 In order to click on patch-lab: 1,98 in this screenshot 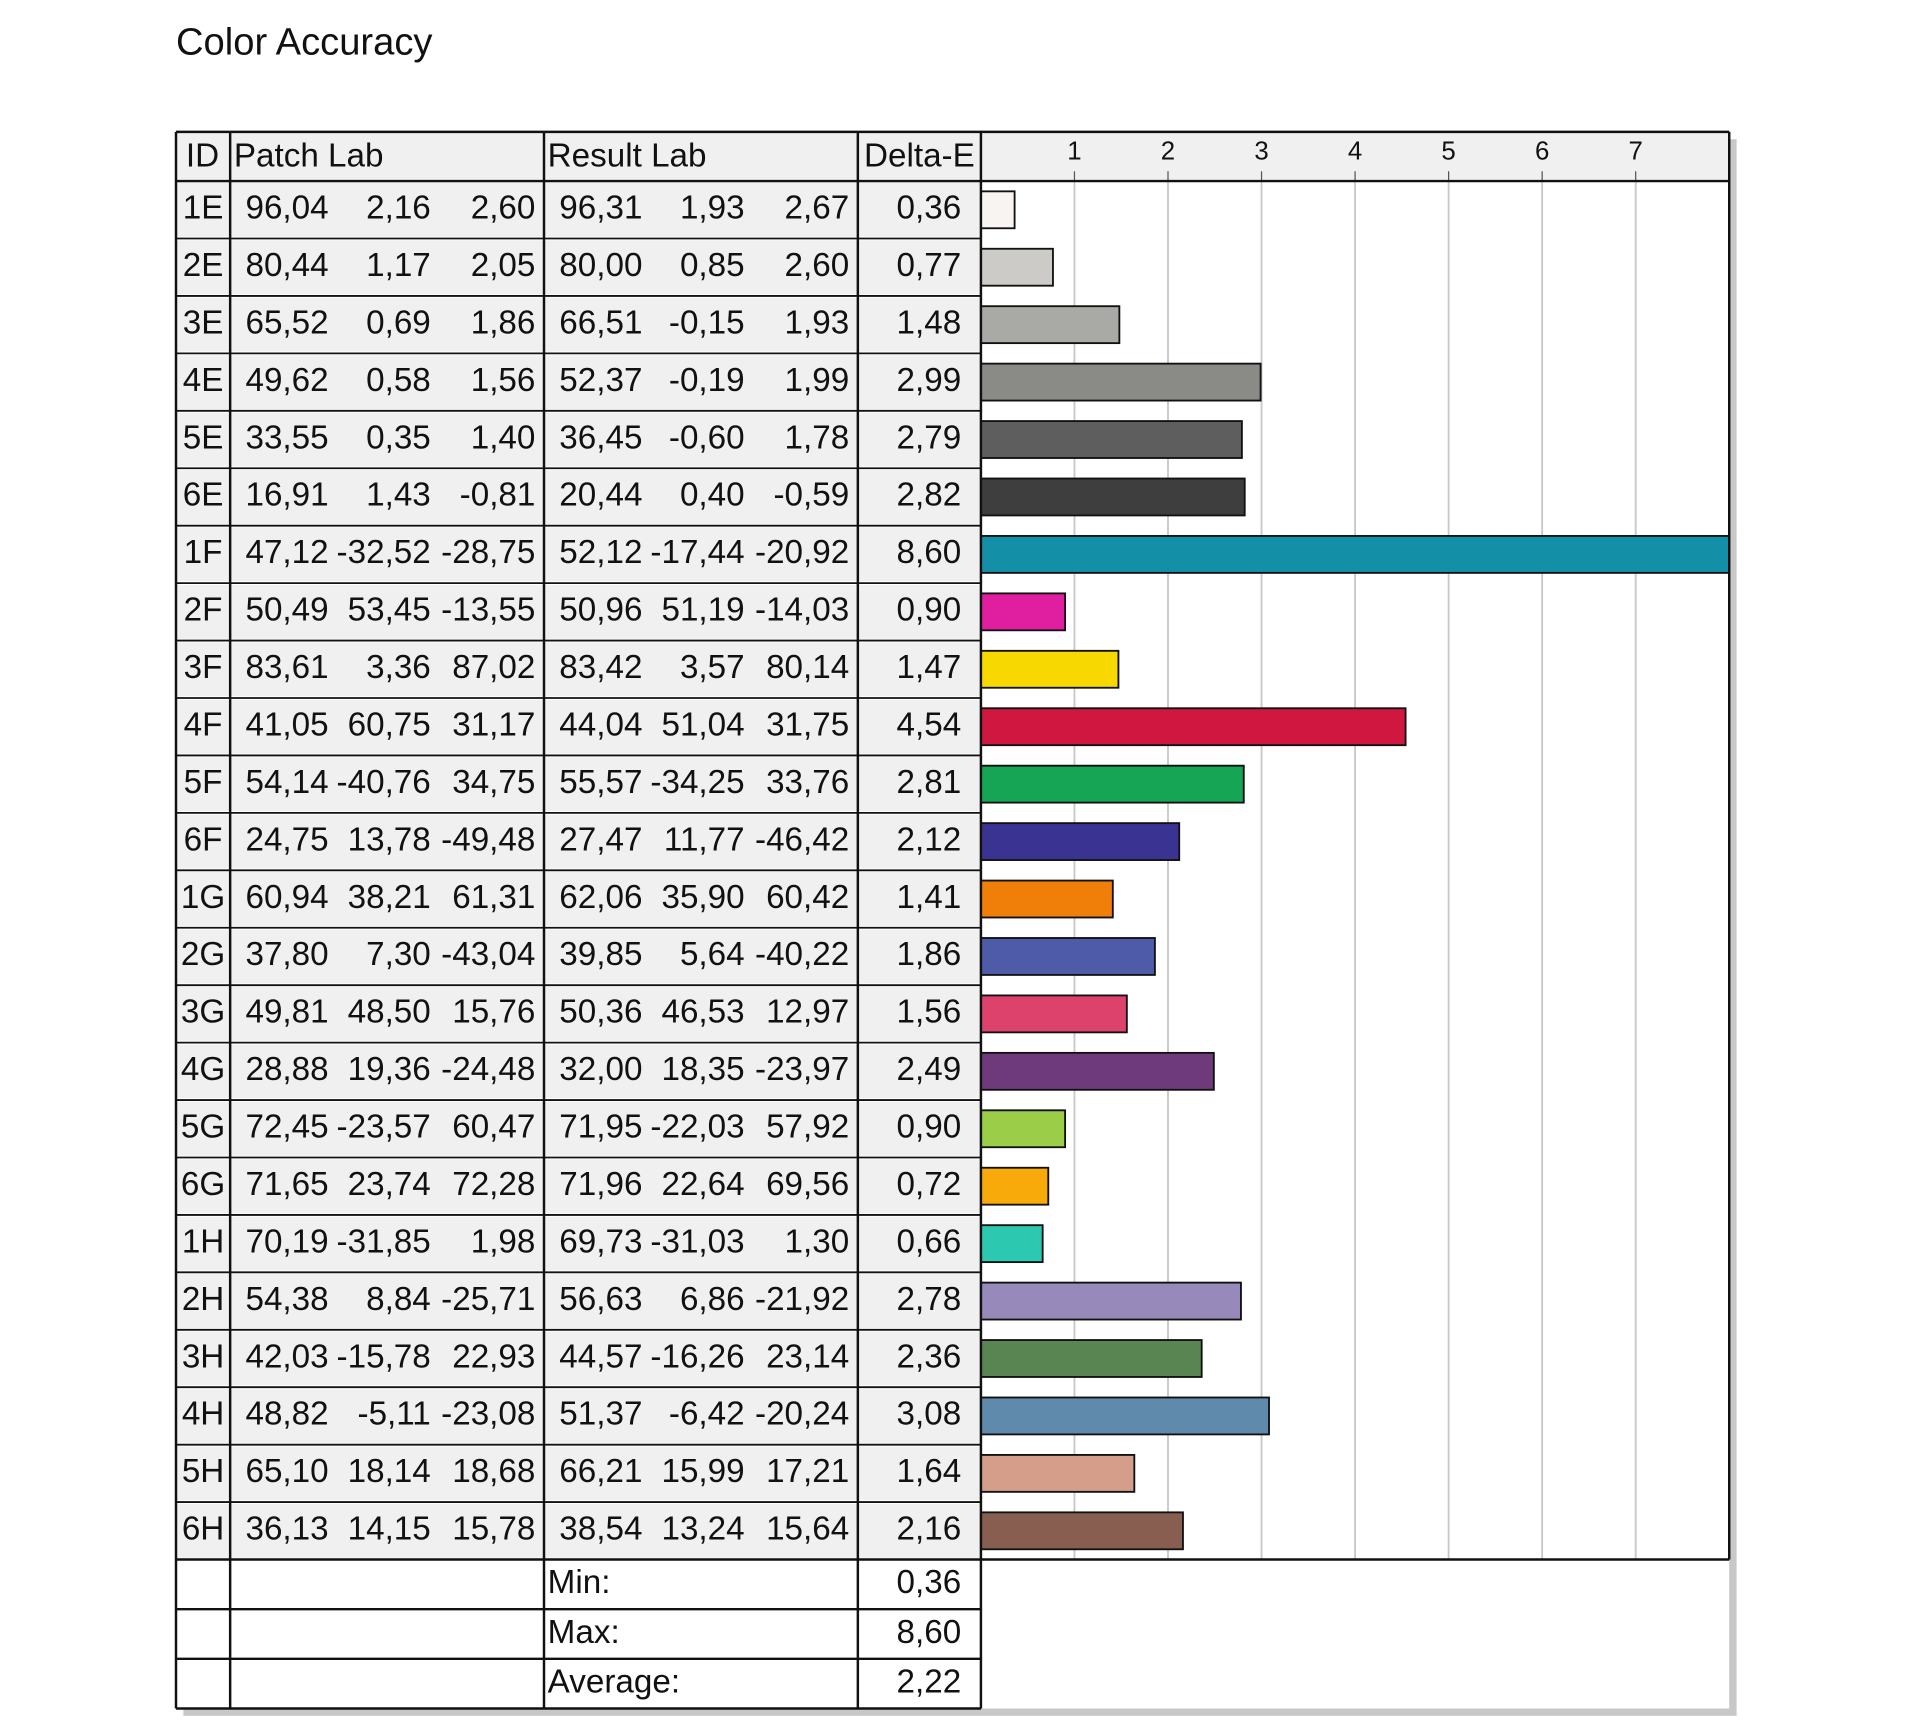, I will do `click(503, 1241)`.